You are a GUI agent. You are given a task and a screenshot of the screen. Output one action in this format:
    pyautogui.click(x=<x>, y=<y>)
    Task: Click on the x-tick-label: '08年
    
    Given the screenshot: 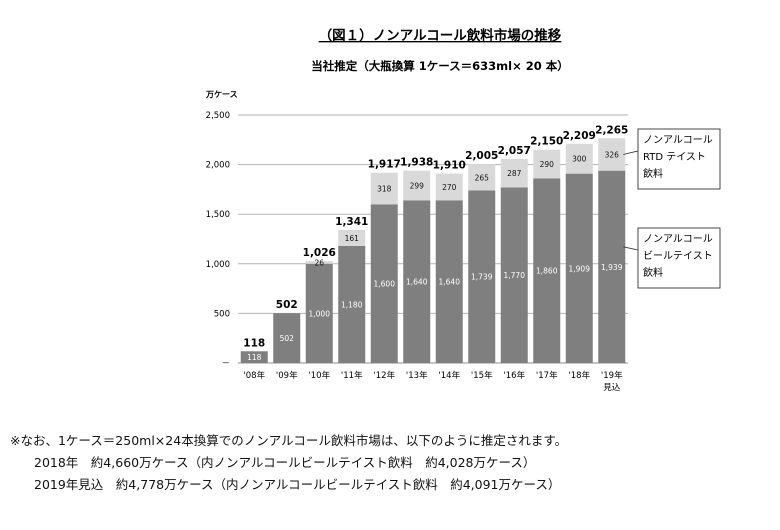 What is the action you would take?
    pyautogui.click(x=254, y=375)
    